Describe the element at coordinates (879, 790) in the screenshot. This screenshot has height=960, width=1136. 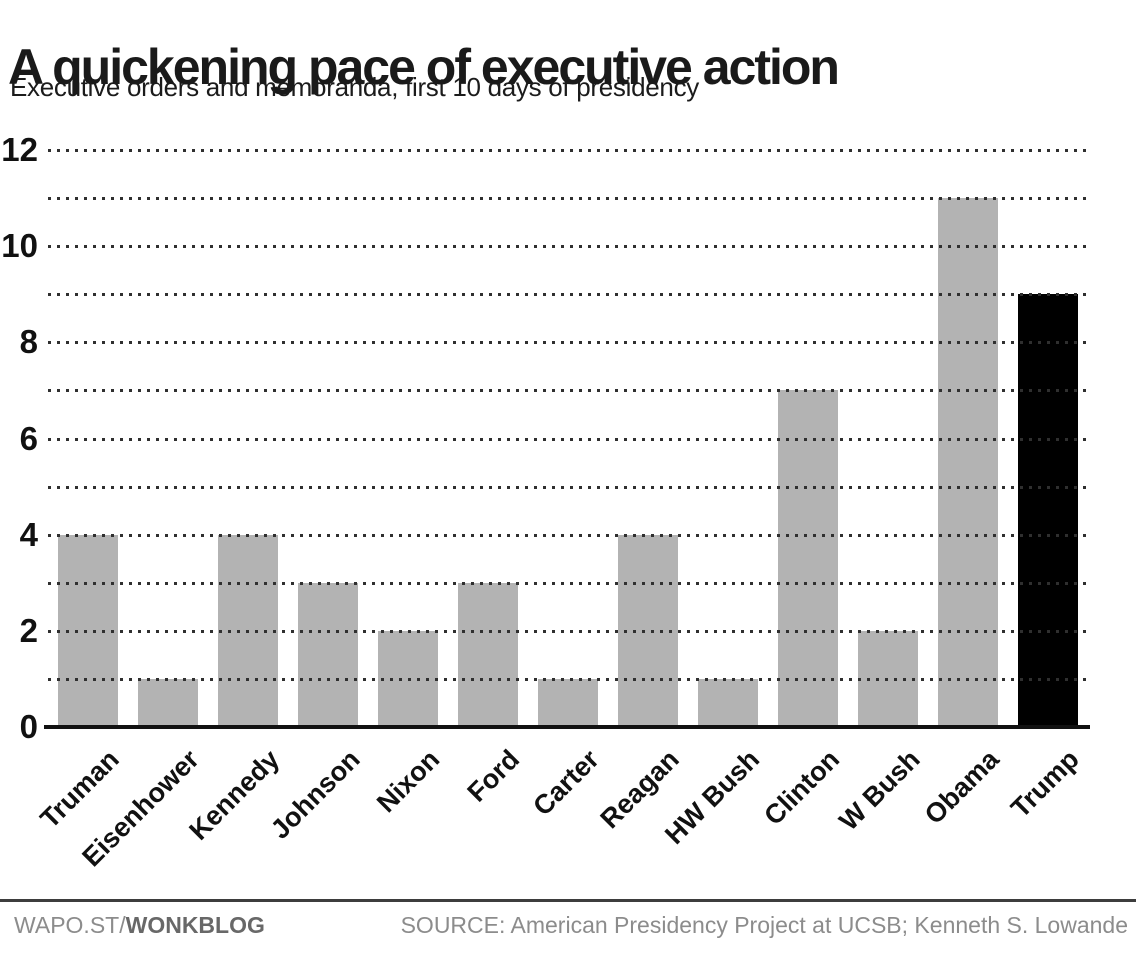
I see `x-tick-label-w-bush: W Bush` at that location.